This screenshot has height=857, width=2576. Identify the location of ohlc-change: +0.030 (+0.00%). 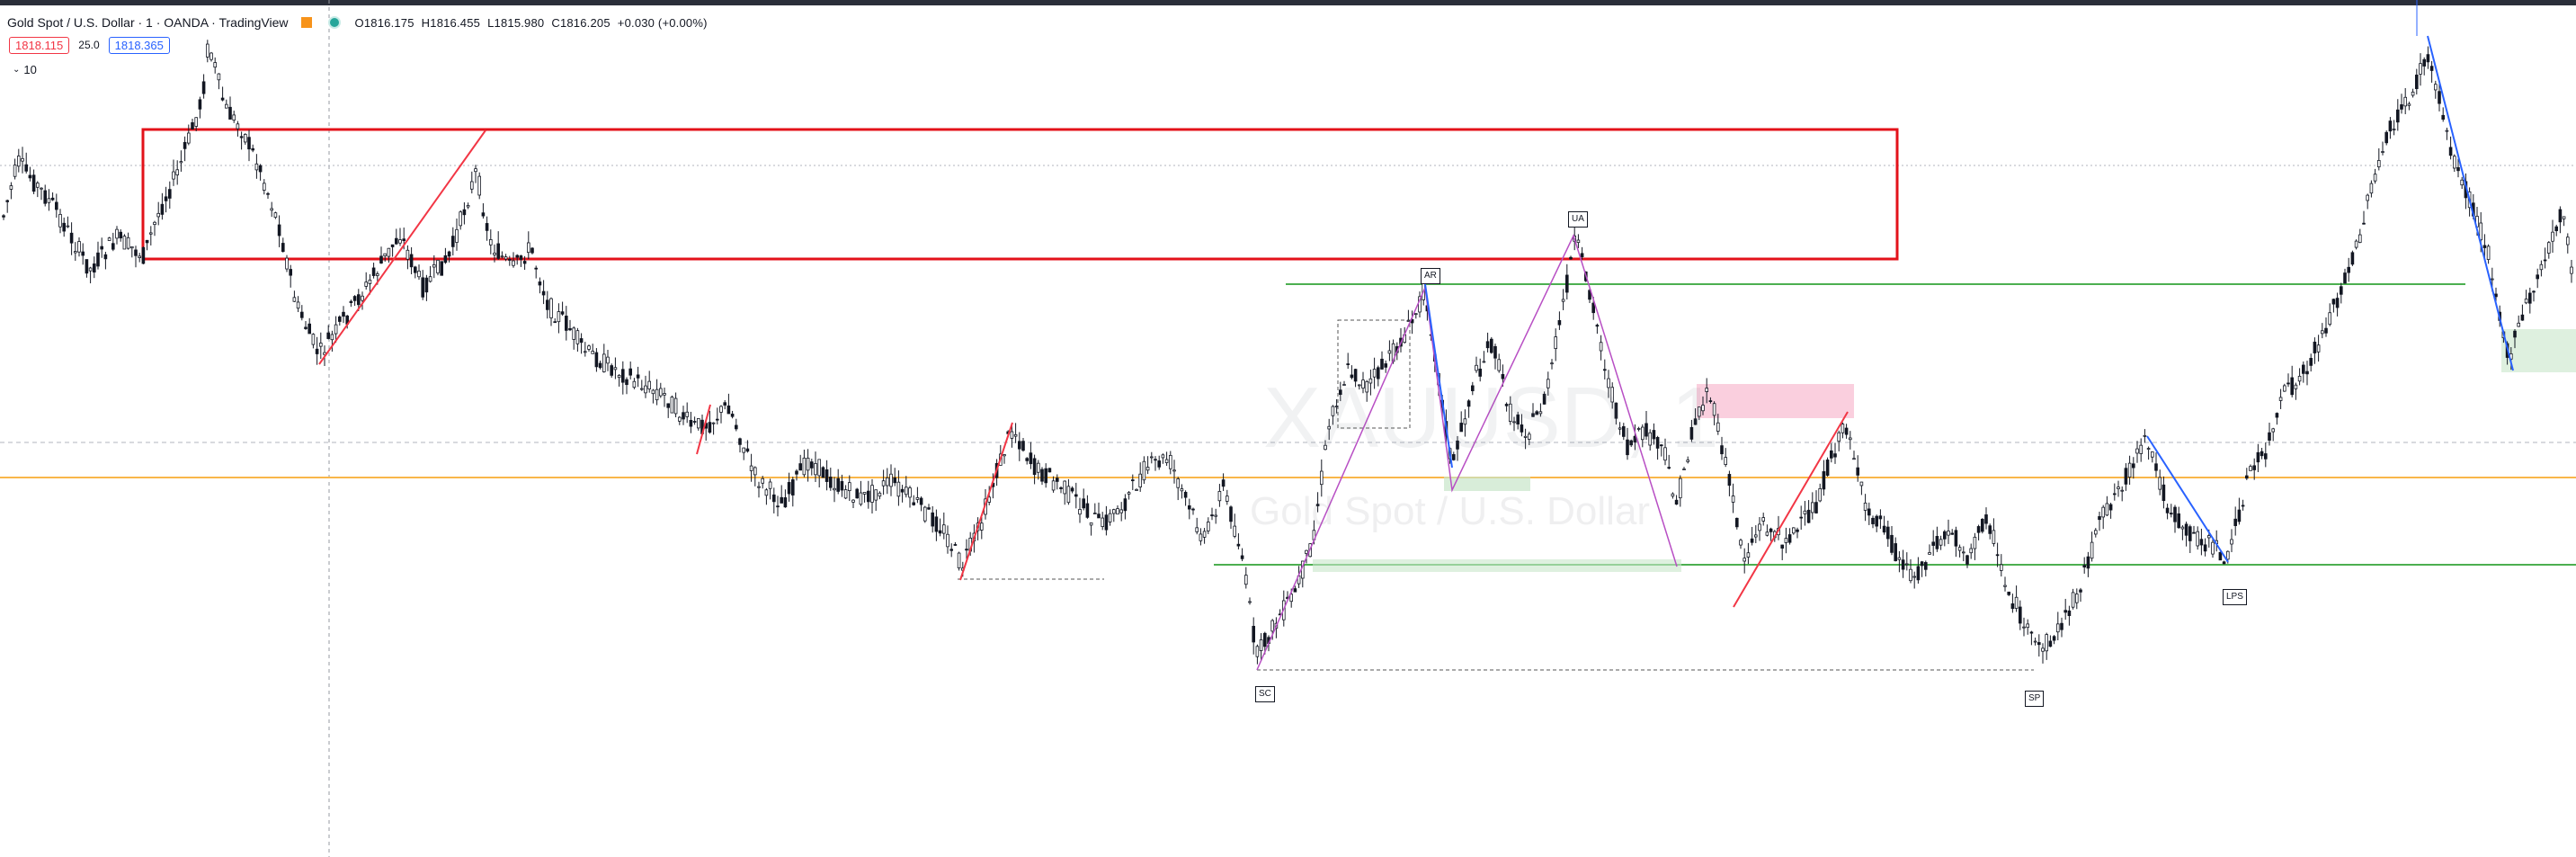
(663, 22).